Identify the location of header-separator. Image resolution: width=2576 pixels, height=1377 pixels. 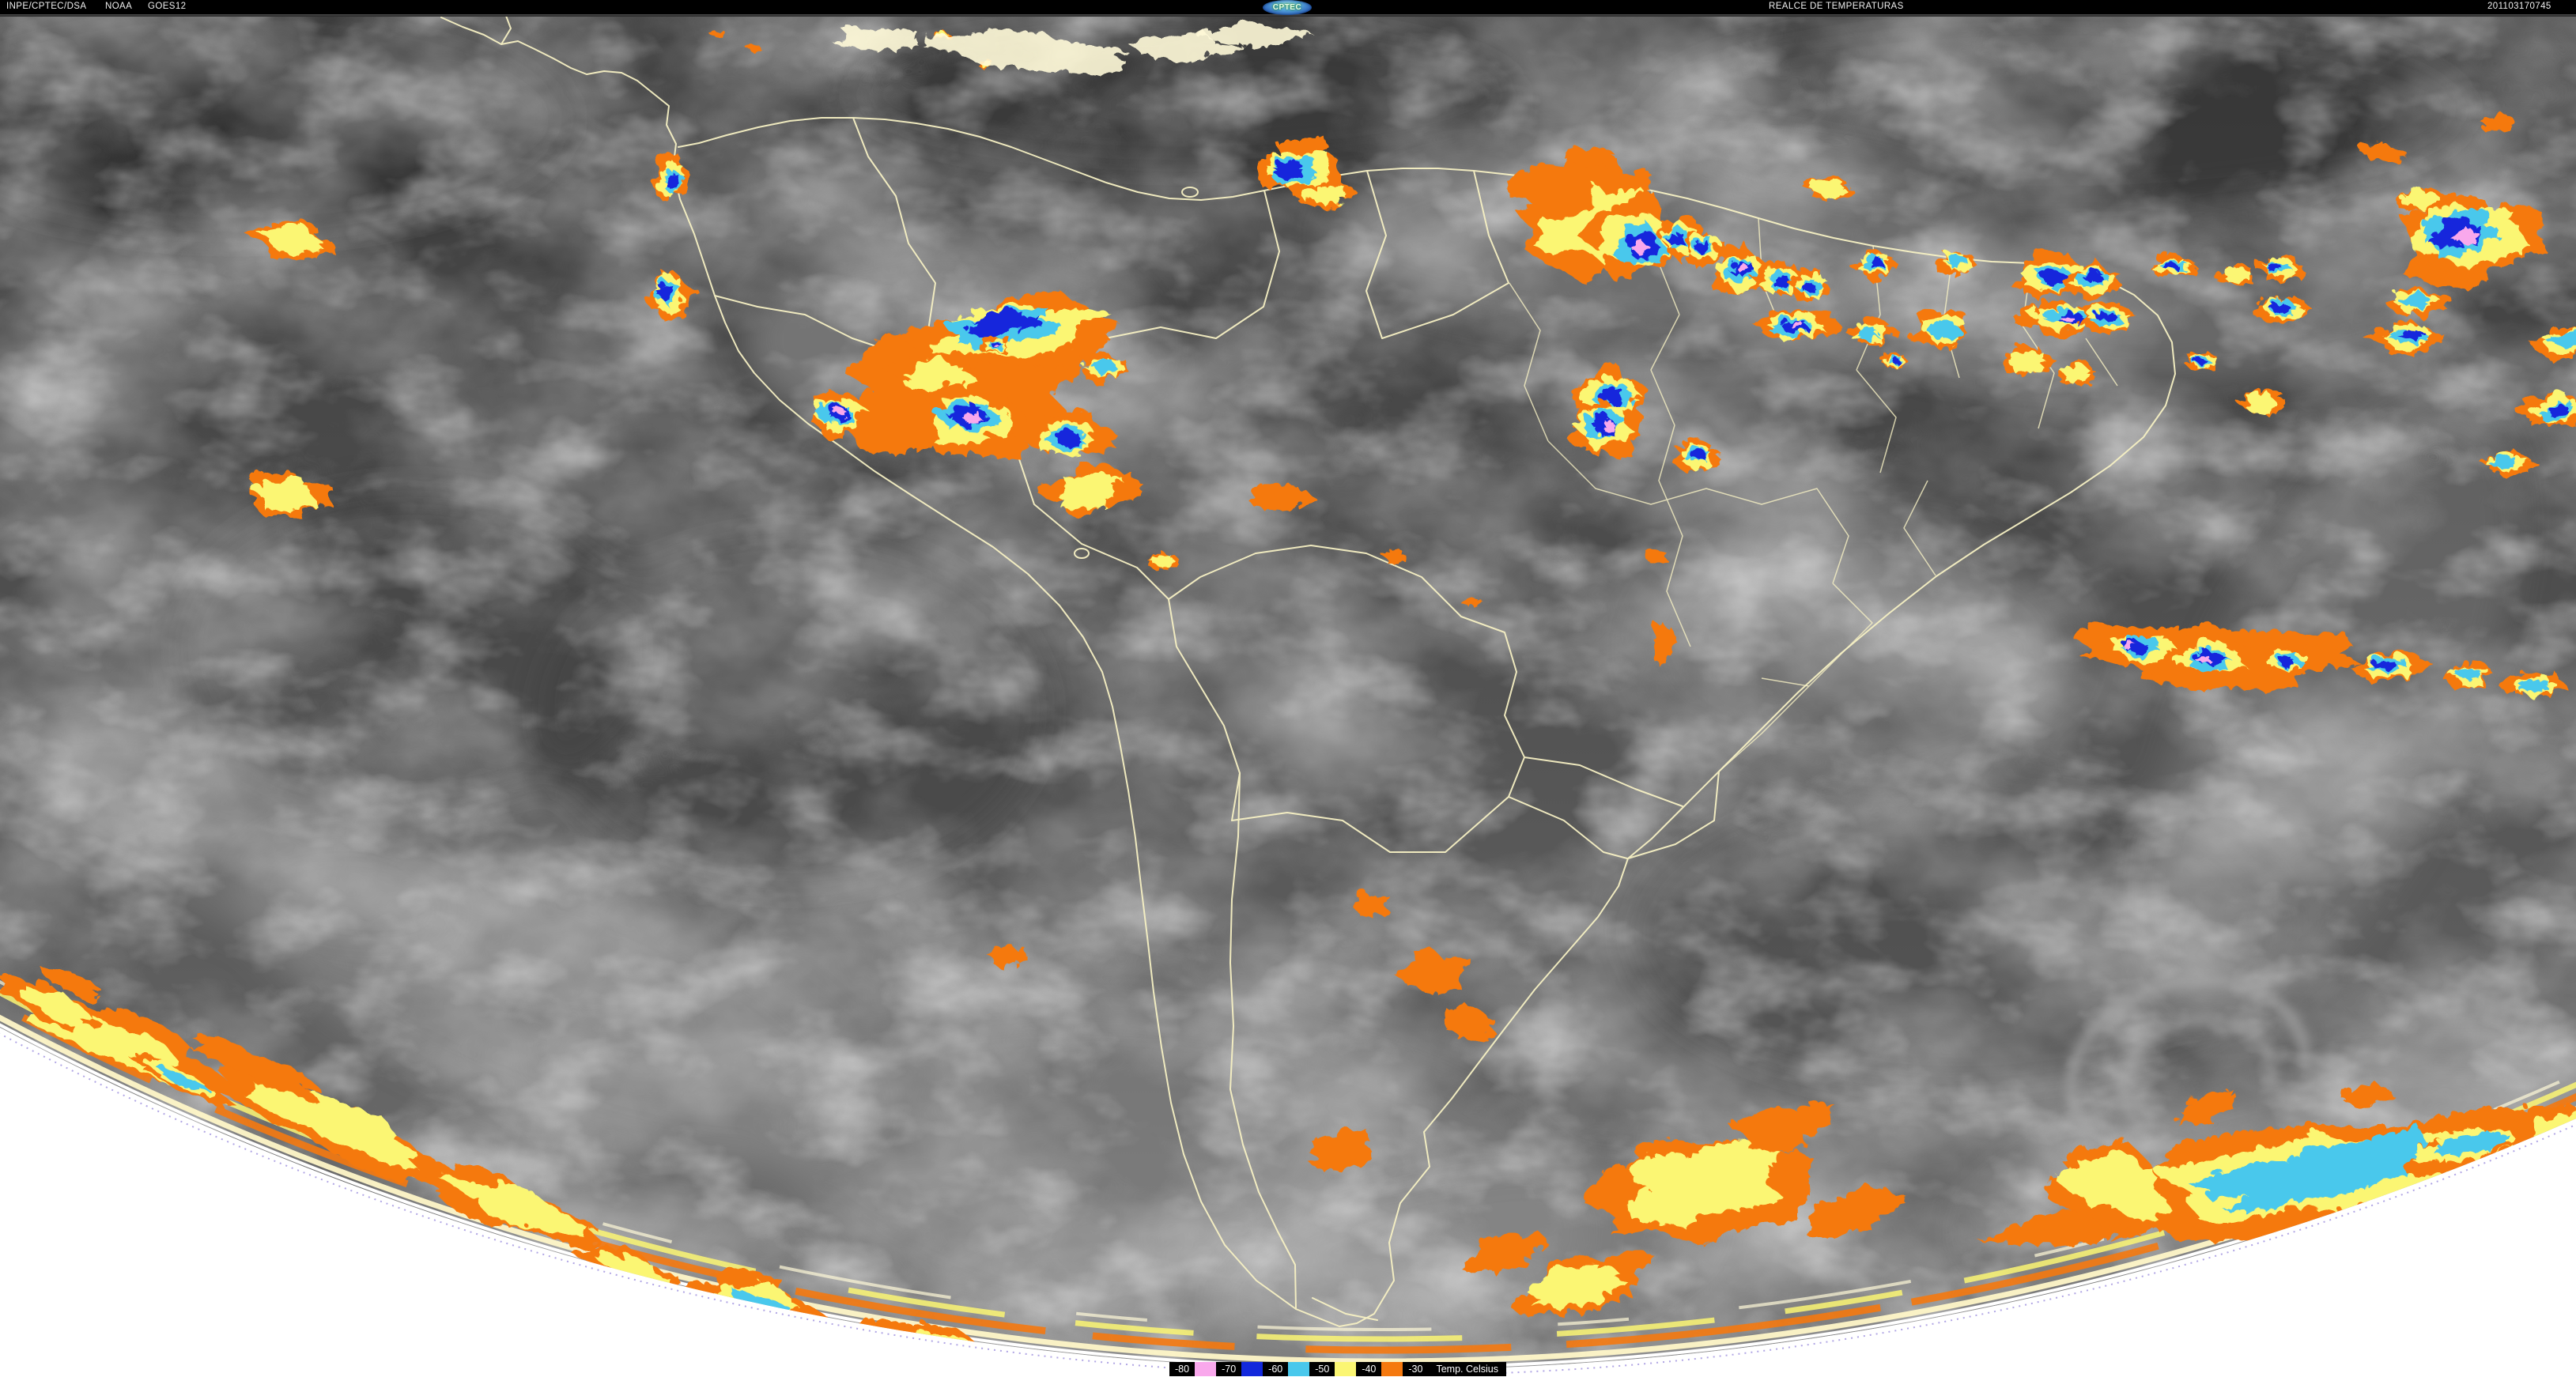
(1288, 15).